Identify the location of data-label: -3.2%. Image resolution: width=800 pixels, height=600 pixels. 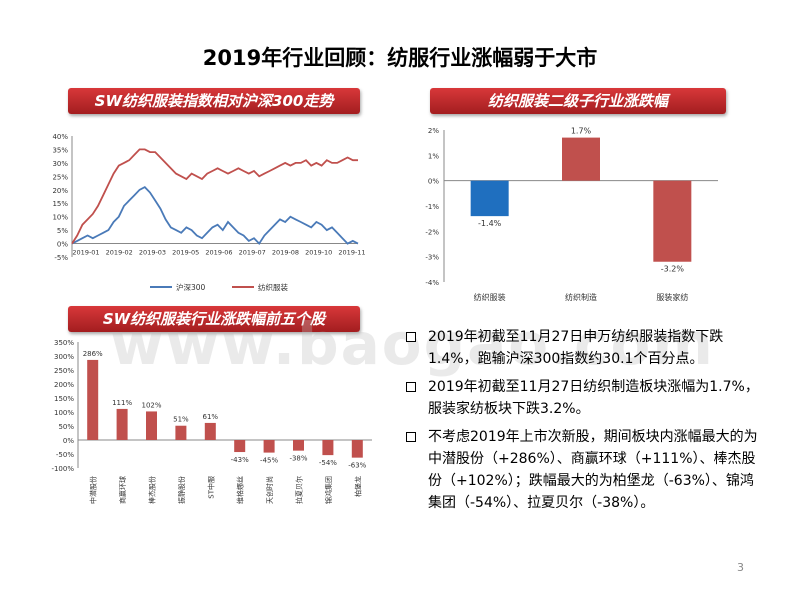
(673, 269).